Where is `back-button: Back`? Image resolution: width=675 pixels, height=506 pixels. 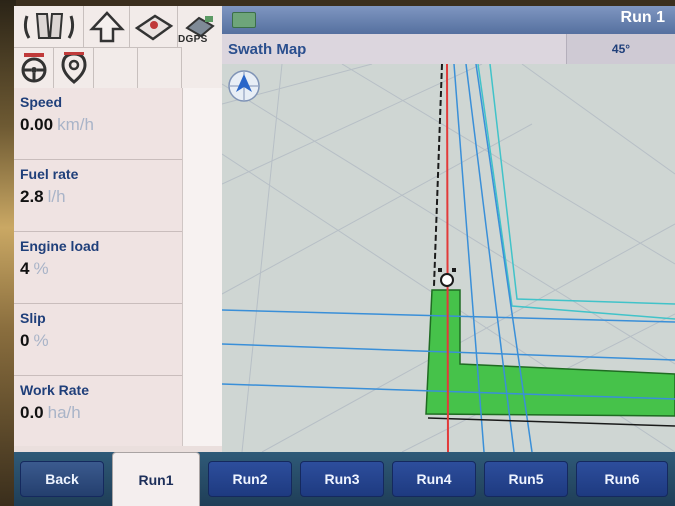 back-button: Back is located at coordinates (62, 479).